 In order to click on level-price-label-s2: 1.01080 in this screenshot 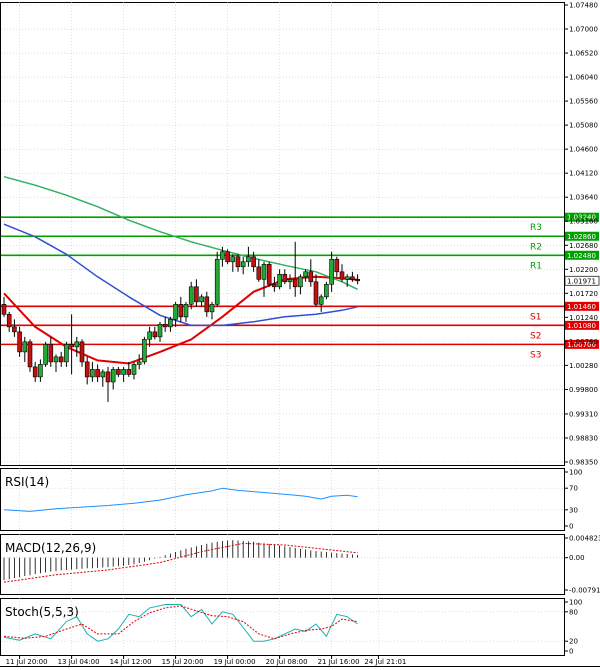, I will do `click(581, 326)`.